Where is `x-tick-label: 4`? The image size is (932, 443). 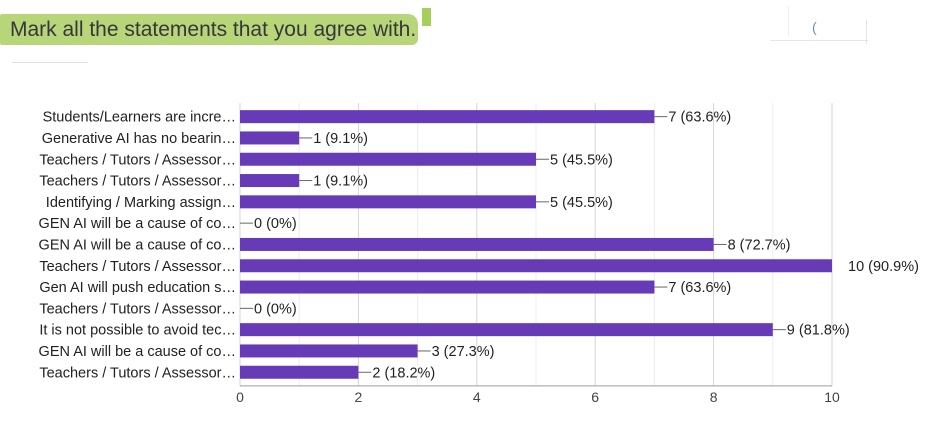 x-tick-label: 4 is located at coordinates (477, 397).